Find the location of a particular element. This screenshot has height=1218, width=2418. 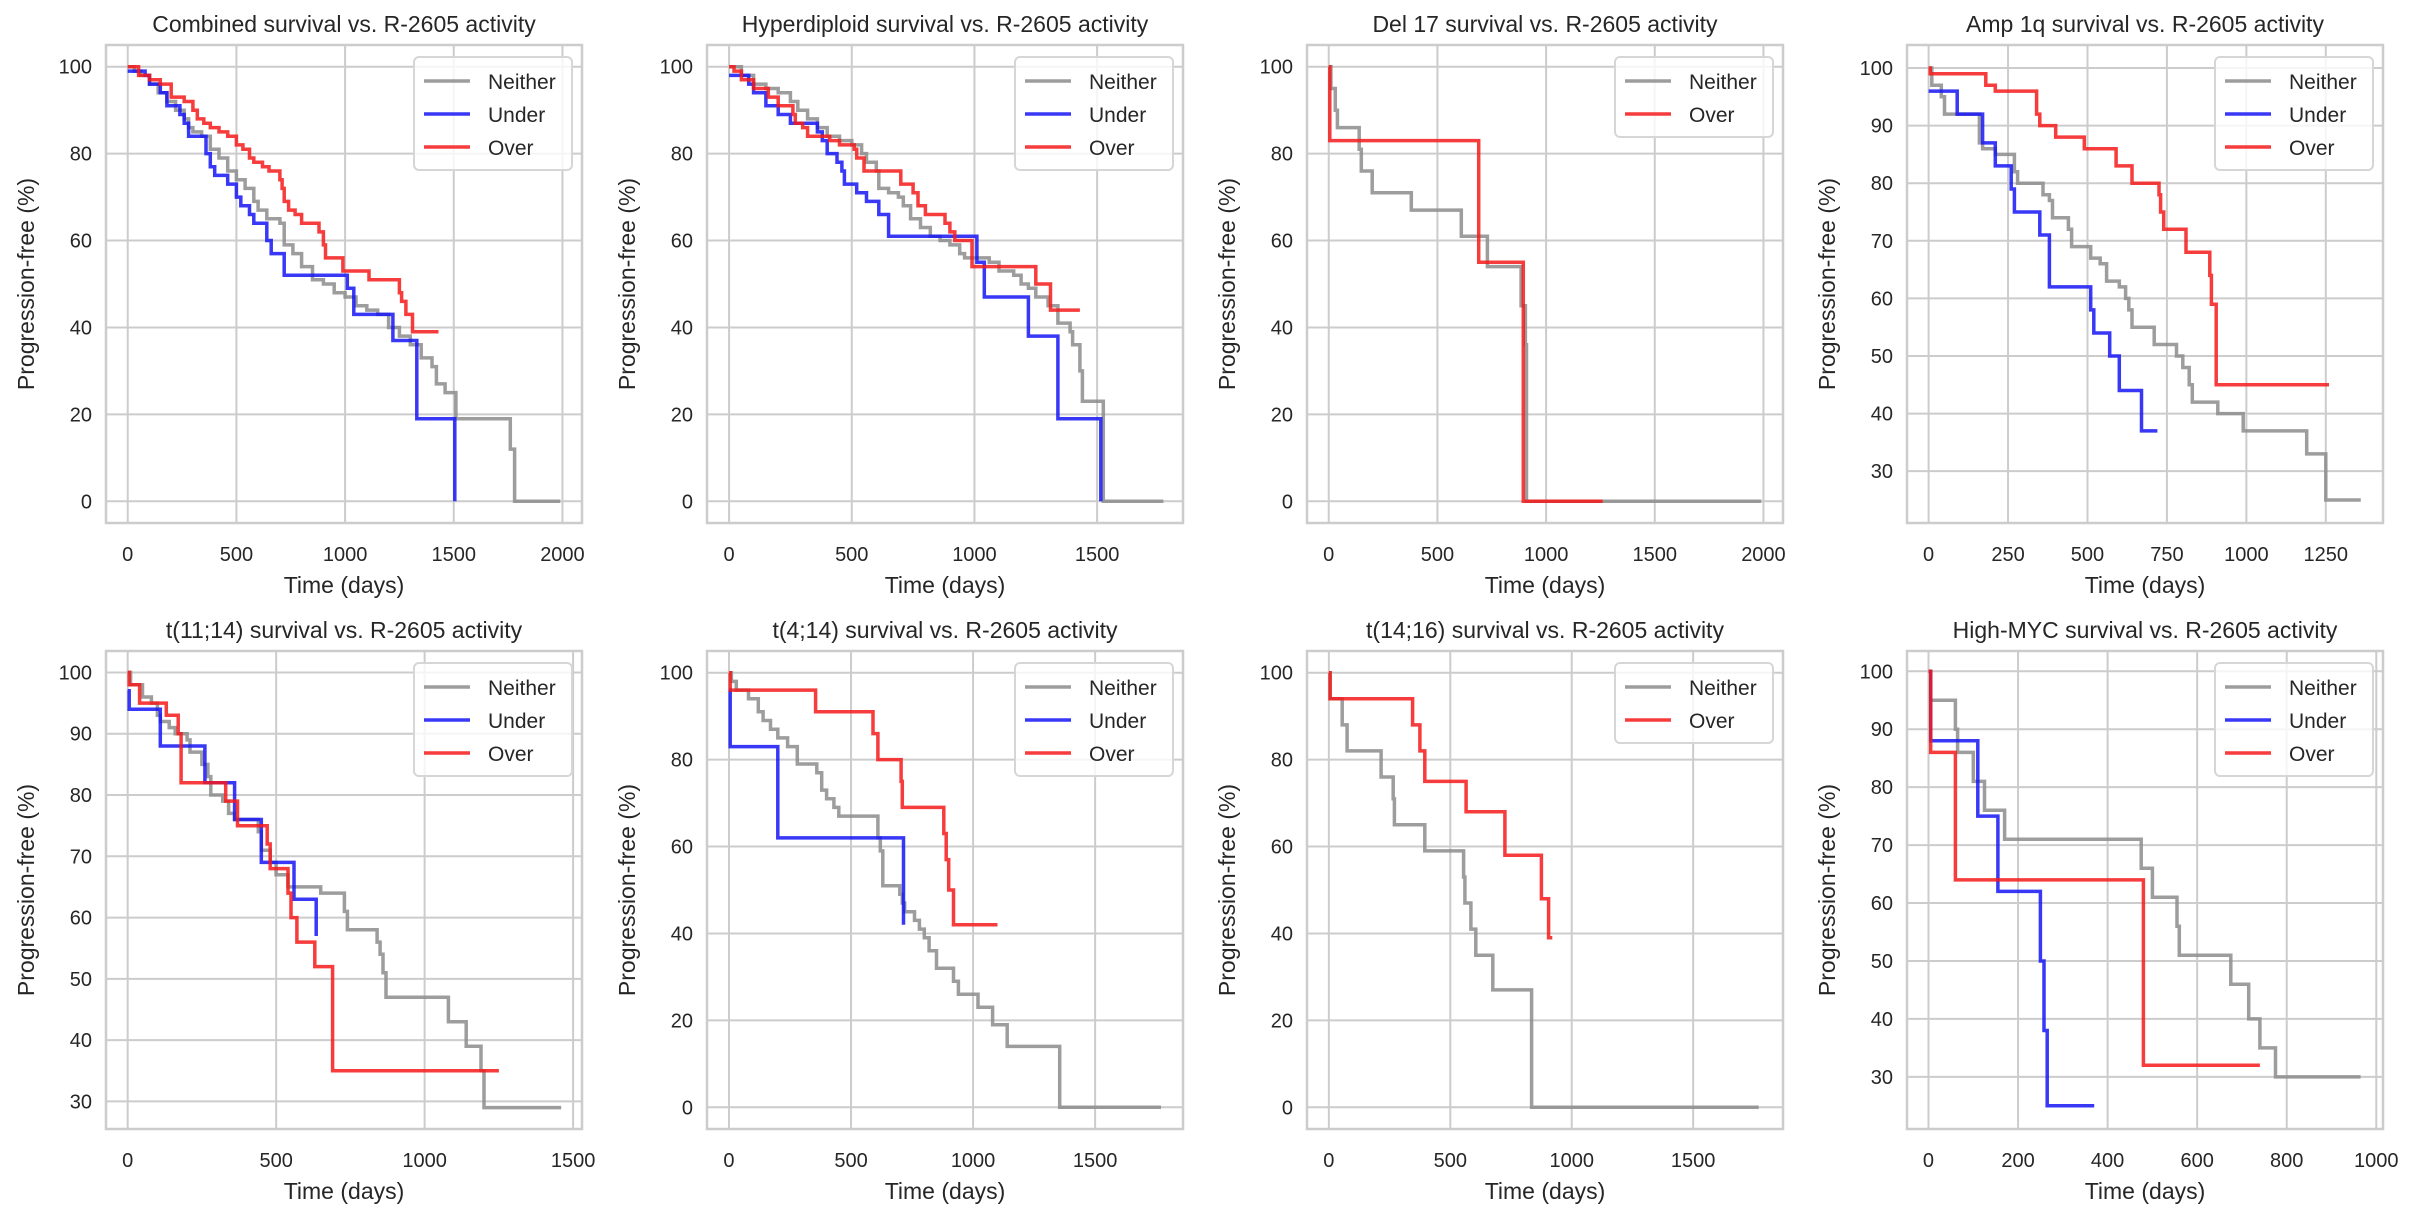

x-tick-label: 250 is located at coordinates (2007, 555).